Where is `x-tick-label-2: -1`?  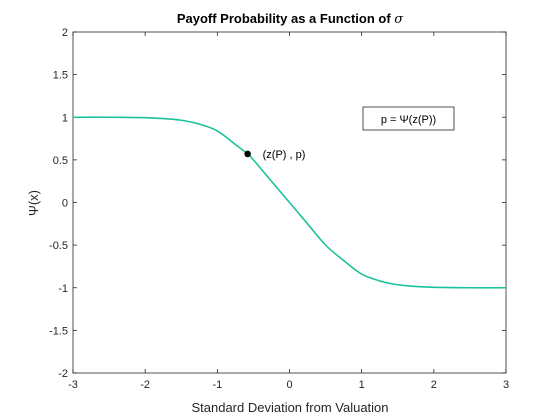
x-tick-label-2: -1 is located at coordinates (217, 385).